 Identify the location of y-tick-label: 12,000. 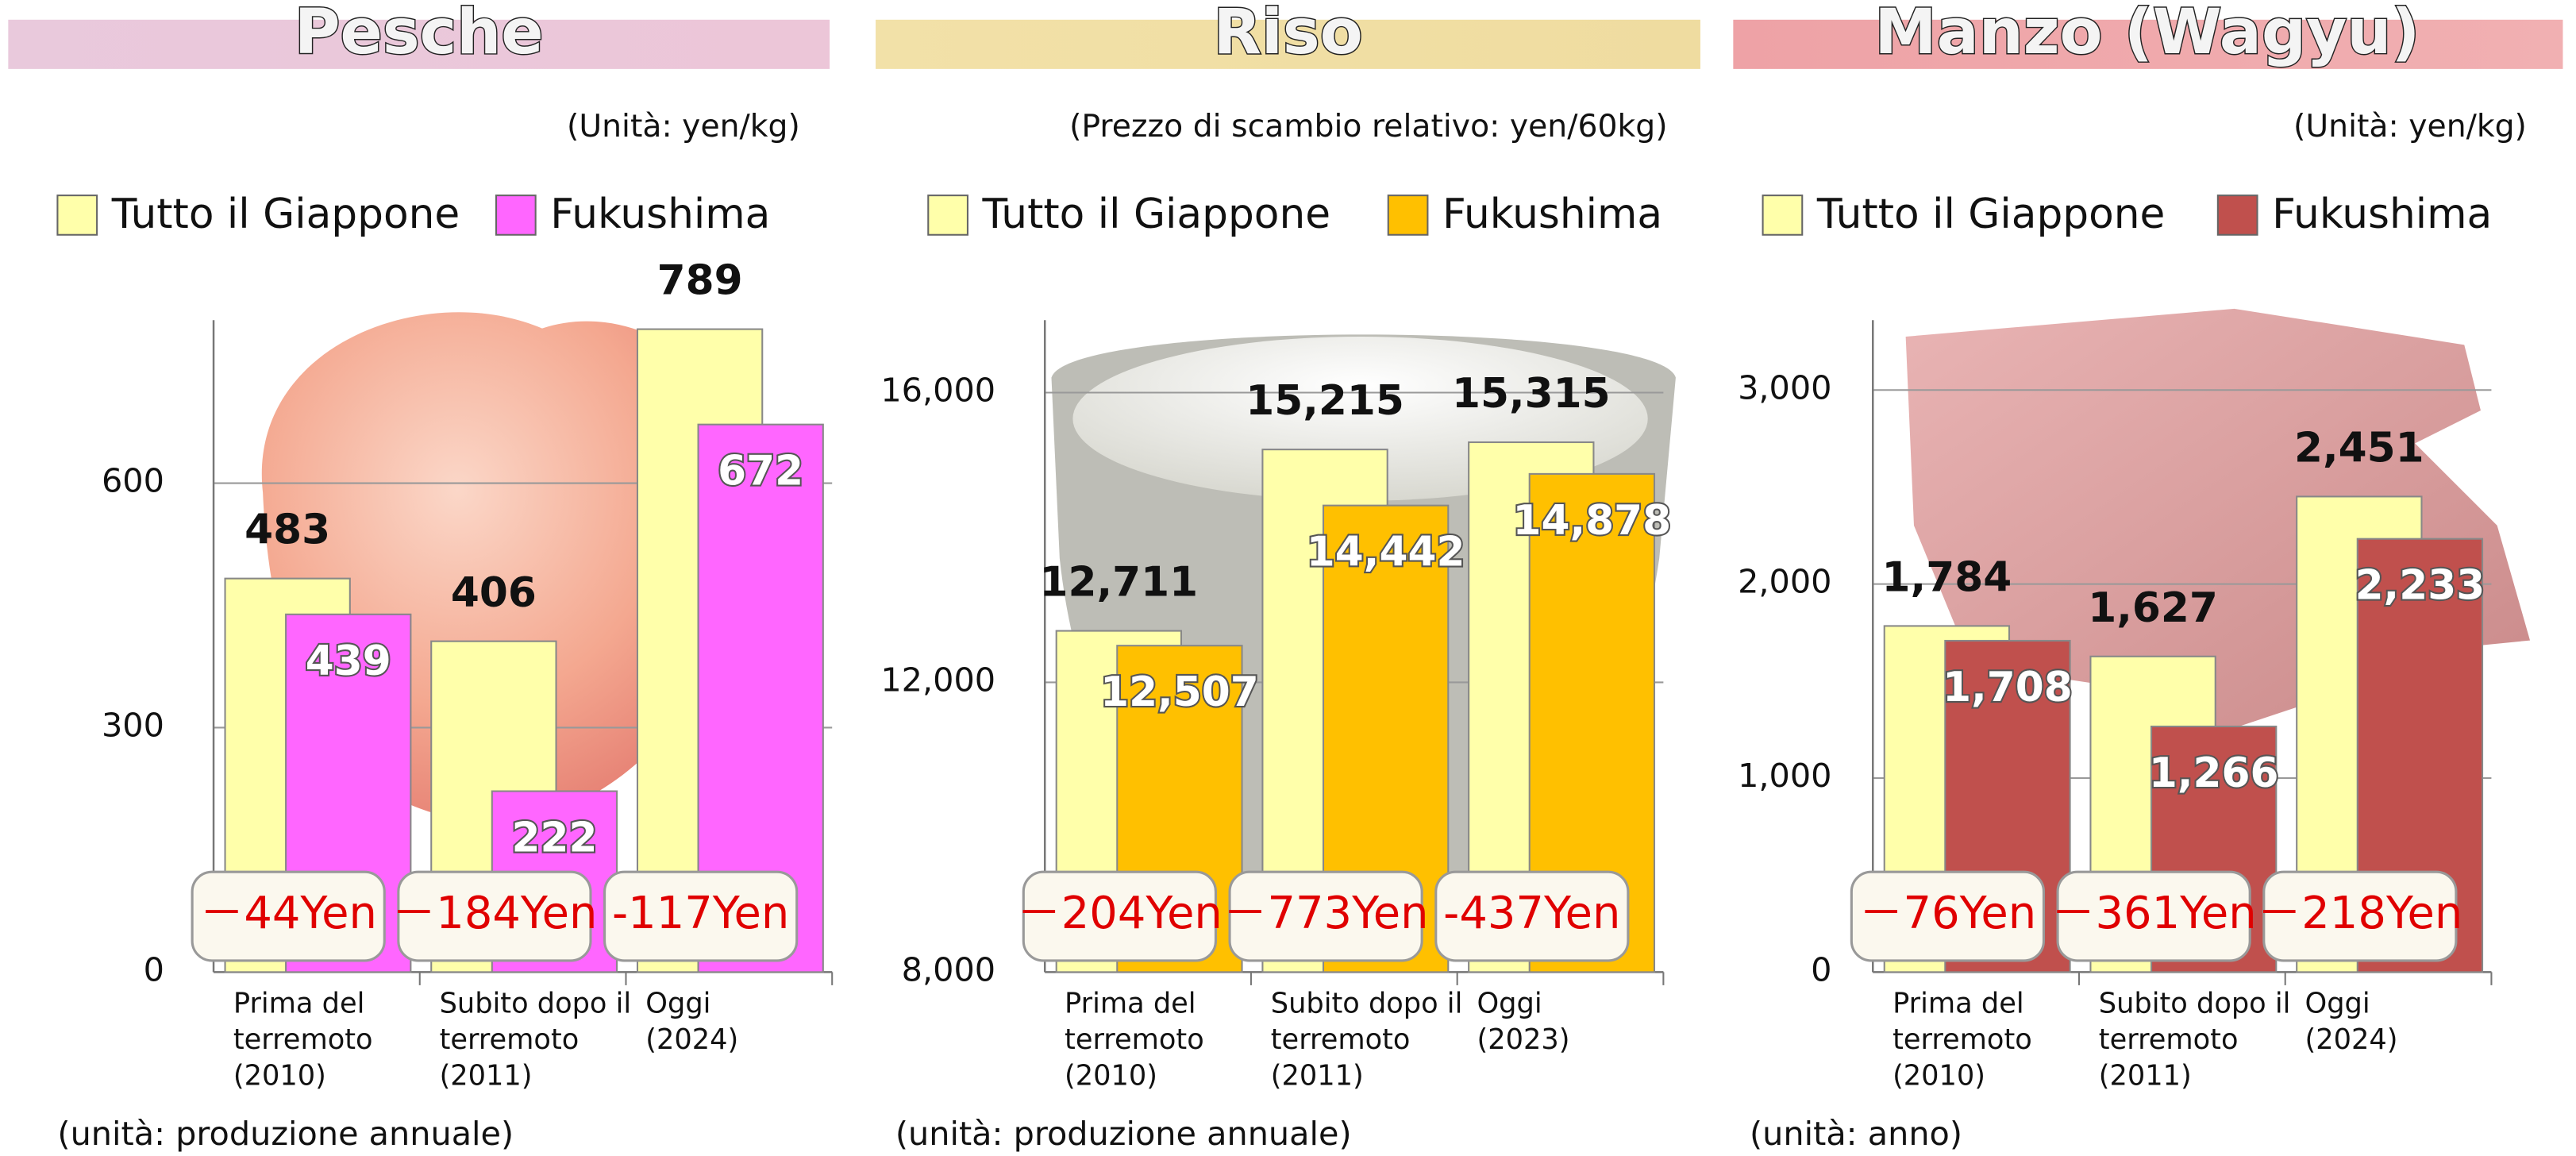
(937, 680).